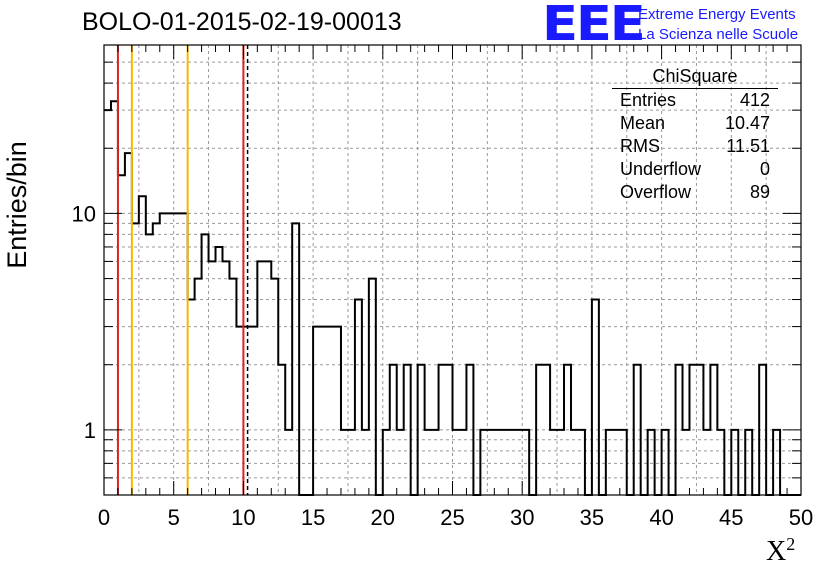 The width and height of the screenshot is (836, 572). I want to click on stats-value: 412, so click(754, 100).